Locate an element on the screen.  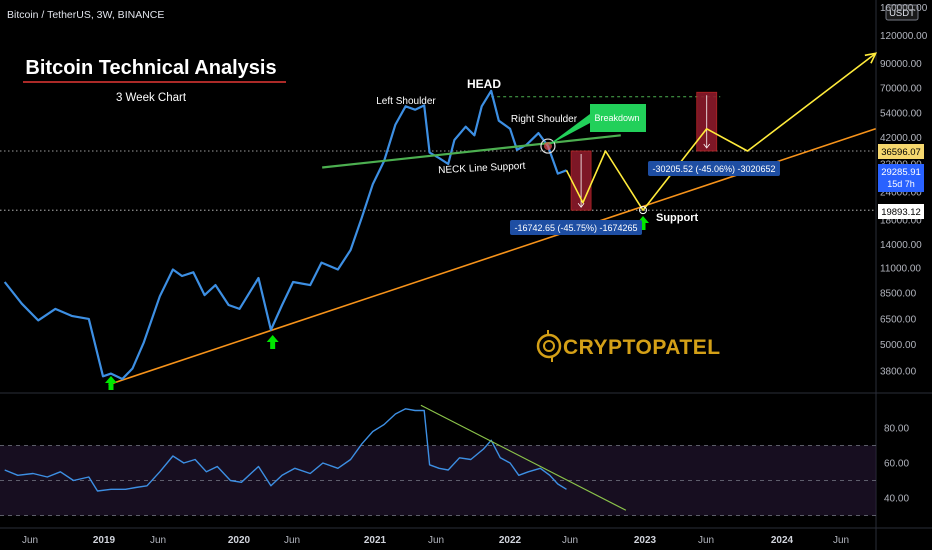
price-tick-label: 54000.00 is located at coordinates (901, 114).